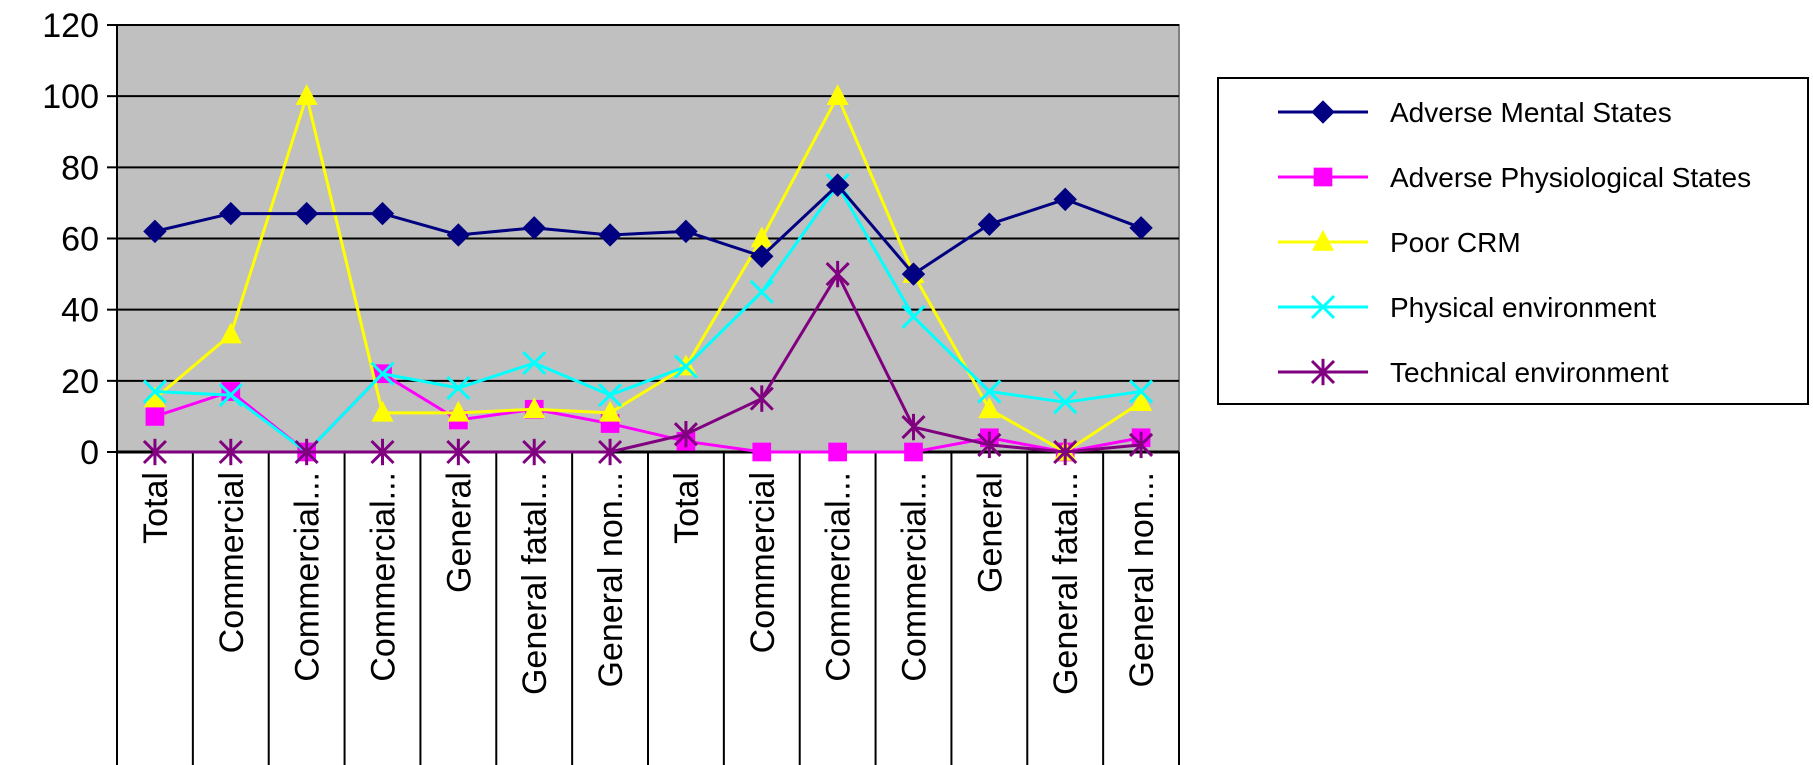 This screenshot has height=765, width=1813. I want to click on legend-item: Adverse Mental States, so click(1475, 112).